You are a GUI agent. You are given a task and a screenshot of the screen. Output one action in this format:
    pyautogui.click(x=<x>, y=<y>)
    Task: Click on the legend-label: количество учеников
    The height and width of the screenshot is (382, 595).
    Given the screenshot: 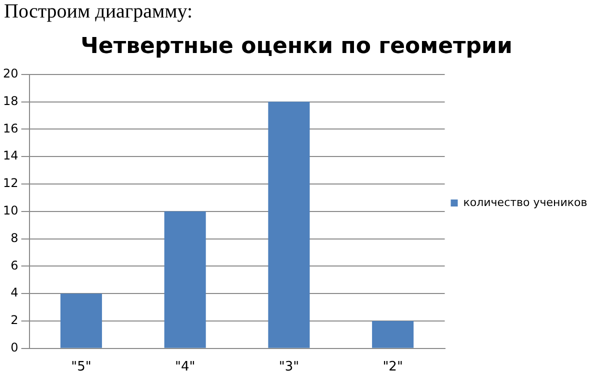 What is the action you would take?
    pyautogui.click(x=525, y=202)
    